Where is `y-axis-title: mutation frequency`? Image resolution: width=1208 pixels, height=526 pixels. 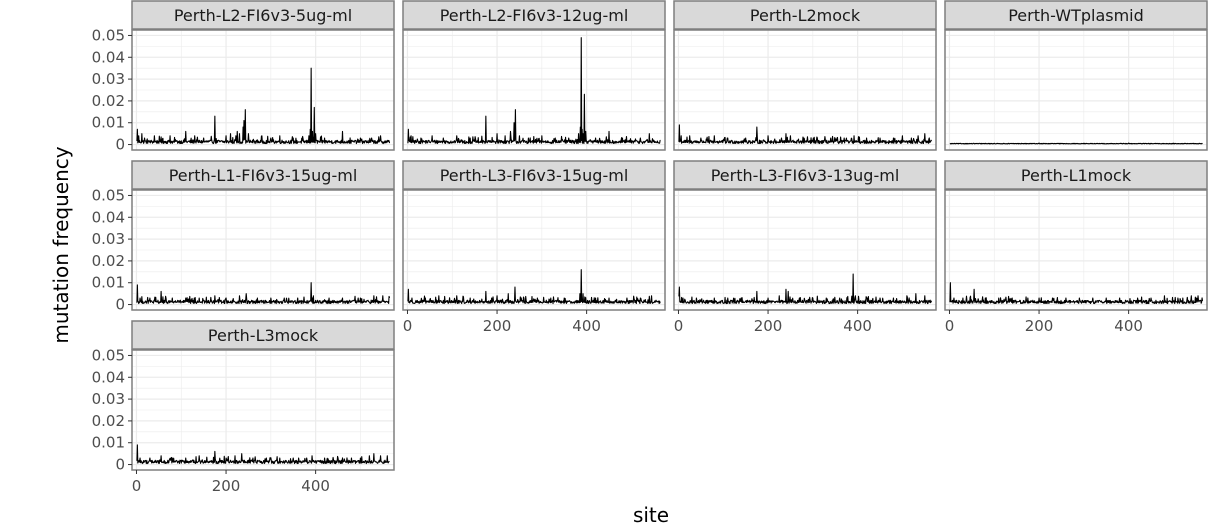 y-axis-title: mutation frequency is located at coordinates (61, 244).